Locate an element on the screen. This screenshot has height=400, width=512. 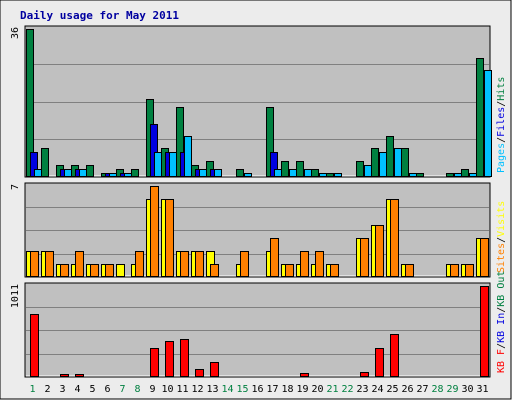
panel-hits-legend: Pages/Files/Hits is located at coordinates (501, 125).